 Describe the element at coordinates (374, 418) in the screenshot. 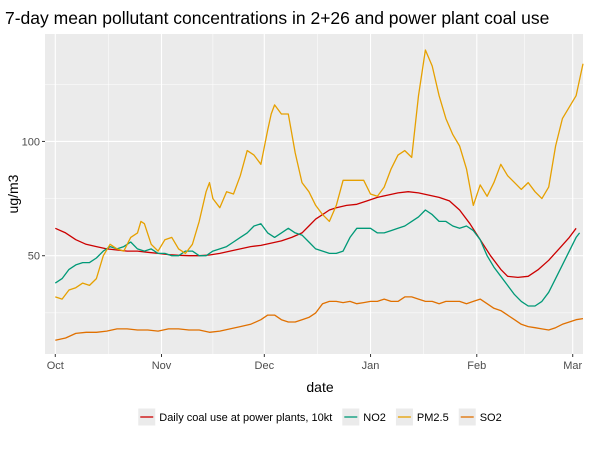

I see `legend-label-no2: NO2` at that location.